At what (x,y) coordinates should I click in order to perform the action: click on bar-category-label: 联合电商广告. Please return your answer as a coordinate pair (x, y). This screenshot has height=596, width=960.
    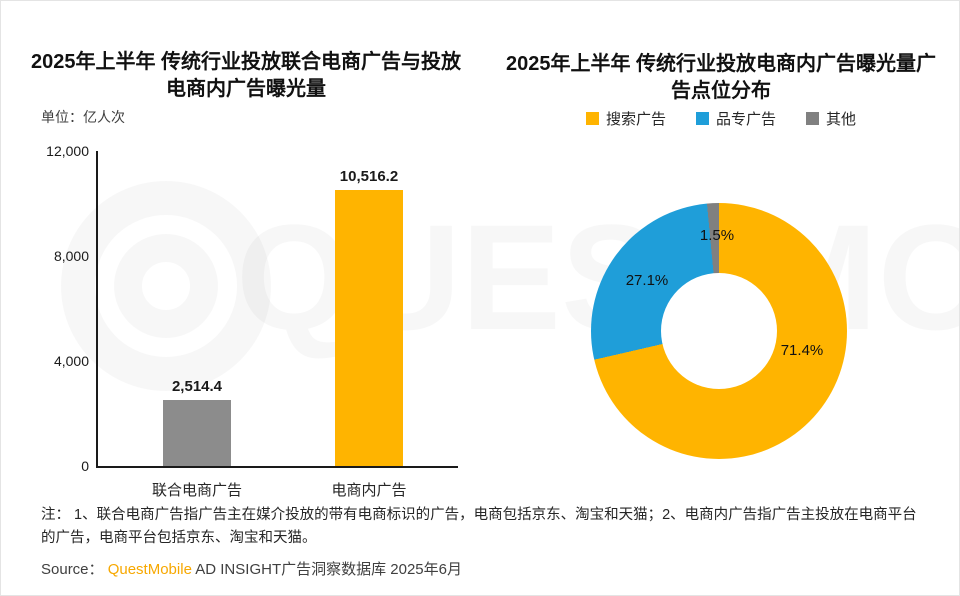
    Looking at the image, I should click on (197, 490).